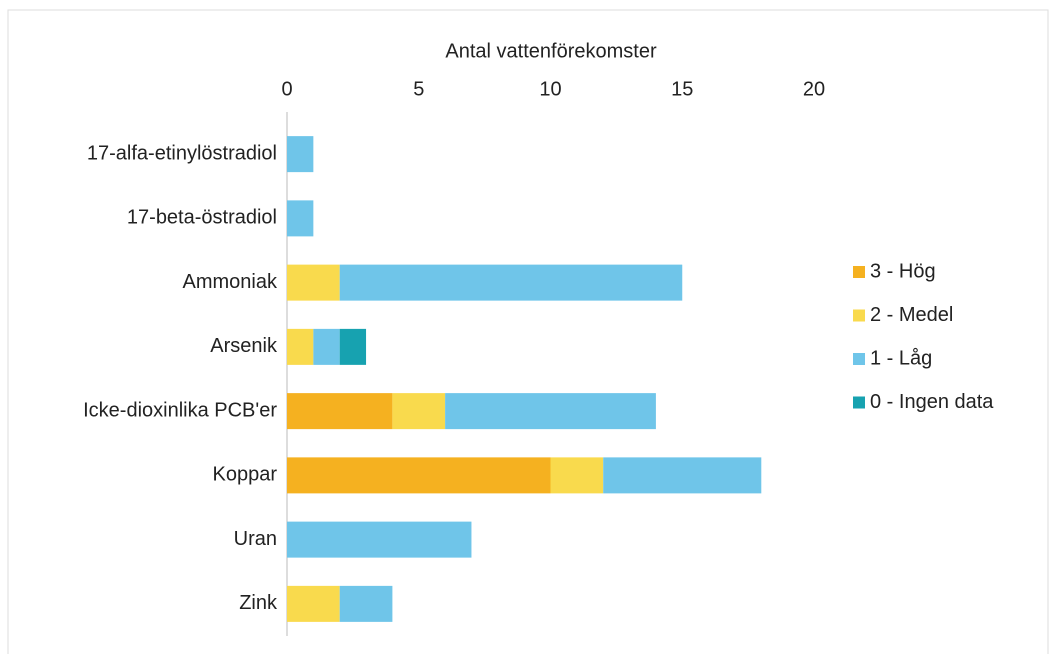  What do you see at coordinates (182, 153) in the screenshot?
I see `y-tick-label: 17-alfa-etinylöstradiol` at bounding box center [182, 153].